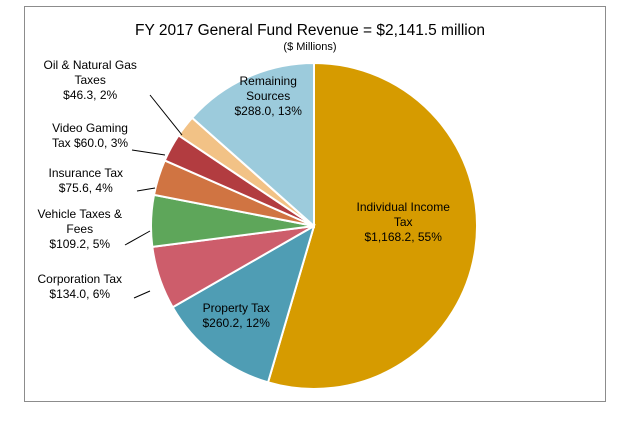 Image resolution: width=620 pixels, height=427 pixels. What do you see at coordinates (80, 243) in the screenshot?
I see `slice-label-line: $109.2, 5%` at bounding box center [80, 243].